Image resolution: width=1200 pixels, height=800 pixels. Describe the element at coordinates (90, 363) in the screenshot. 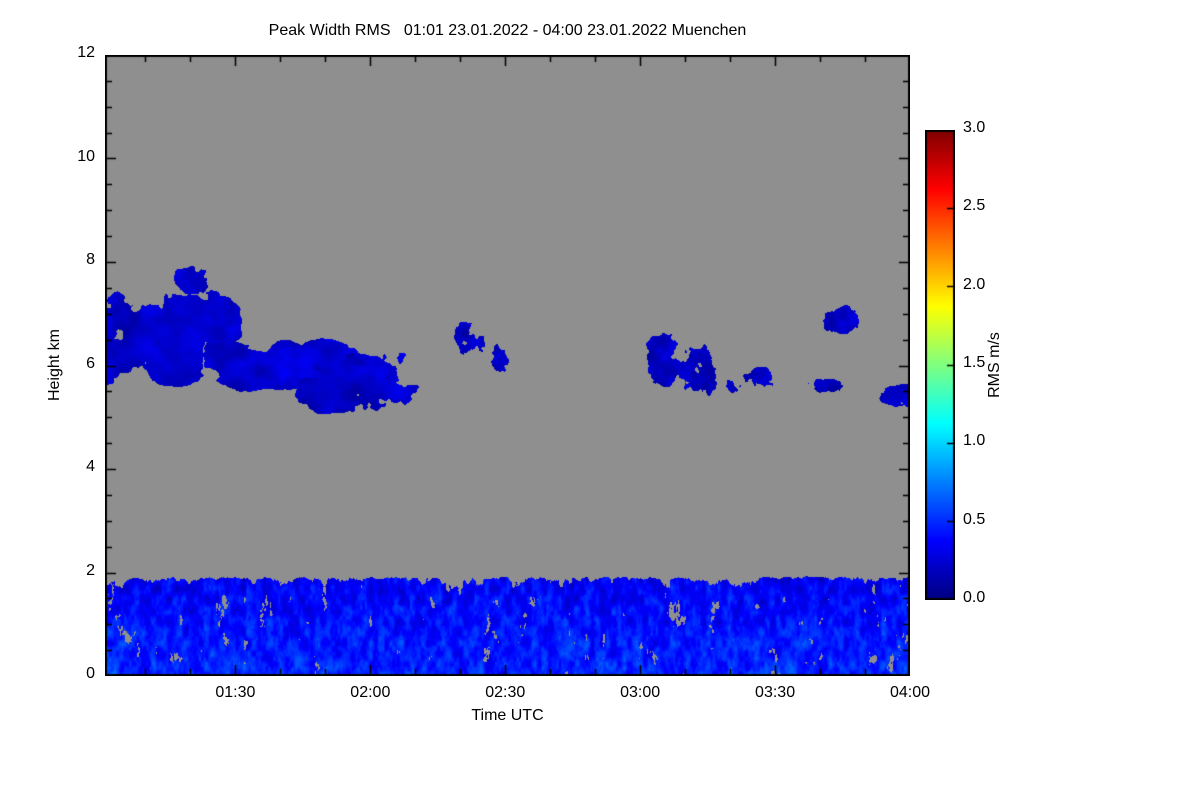

I see `y-tick-label: 6` at that location.